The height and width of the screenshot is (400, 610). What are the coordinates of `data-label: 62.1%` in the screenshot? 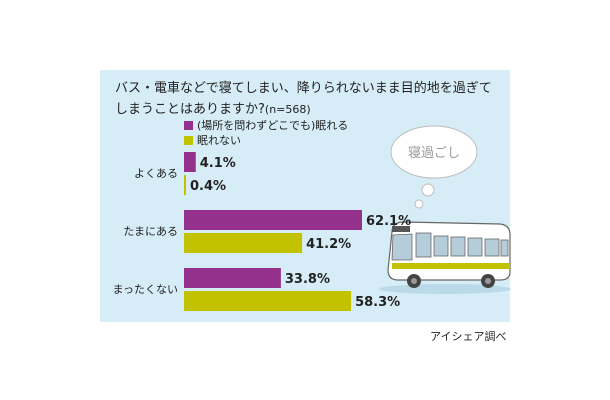 It's located at (388, 221).